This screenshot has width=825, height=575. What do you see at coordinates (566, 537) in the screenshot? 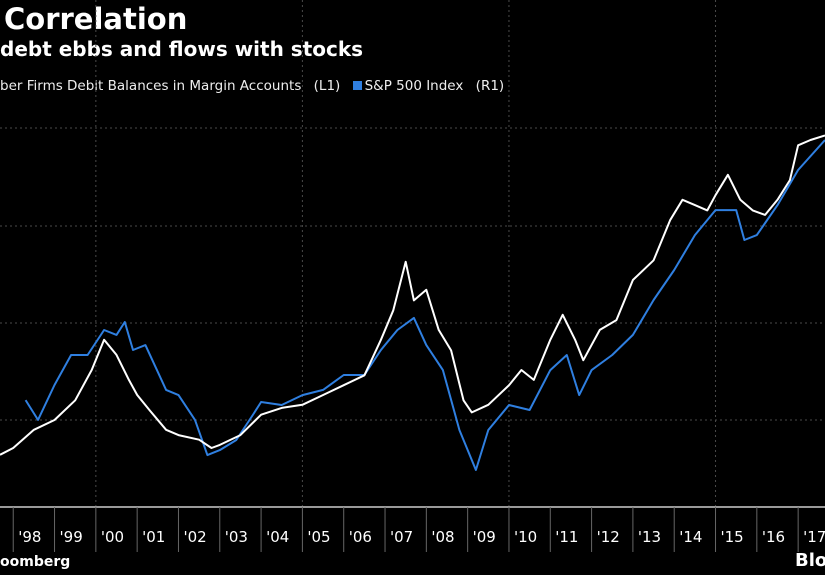
I see `x-tick-label: '11` at bounding box center [566, 537].